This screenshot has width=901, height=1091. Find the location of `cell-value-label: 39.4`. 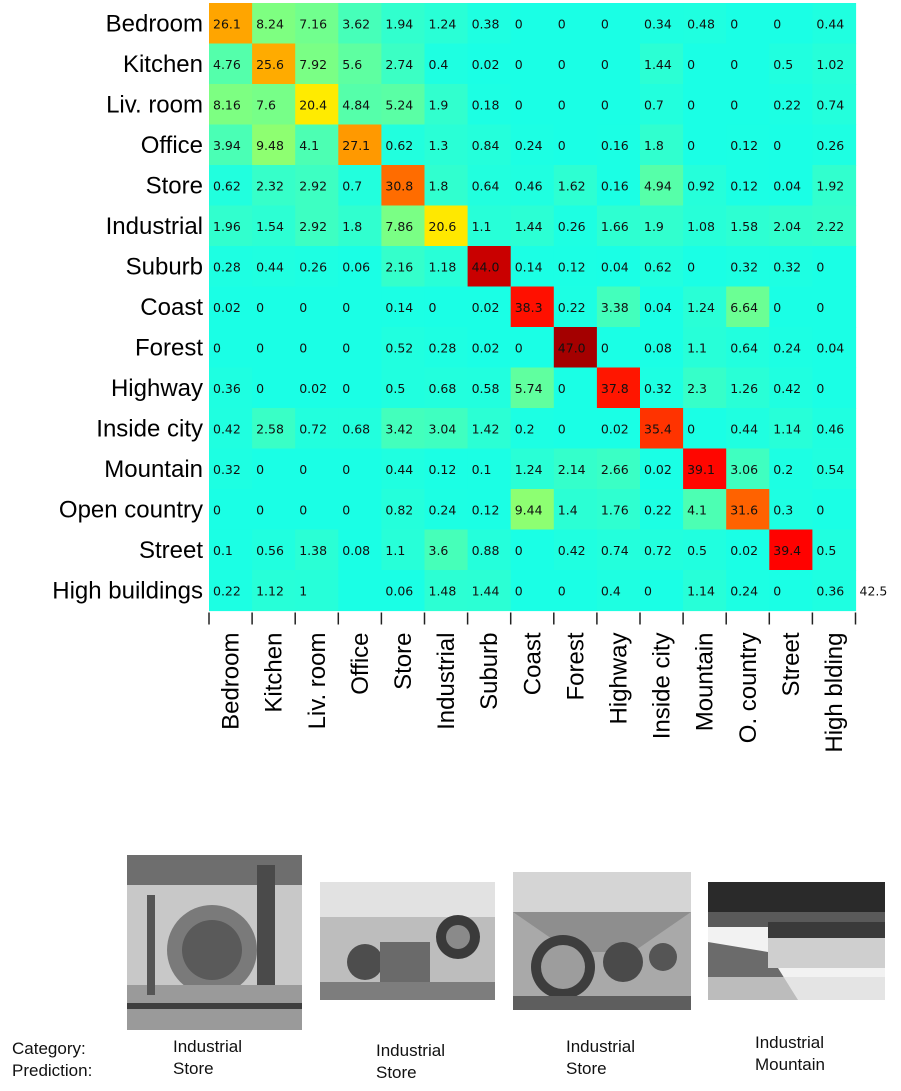

cell-value-label: 39.4 is located at coordinates (787, 550).